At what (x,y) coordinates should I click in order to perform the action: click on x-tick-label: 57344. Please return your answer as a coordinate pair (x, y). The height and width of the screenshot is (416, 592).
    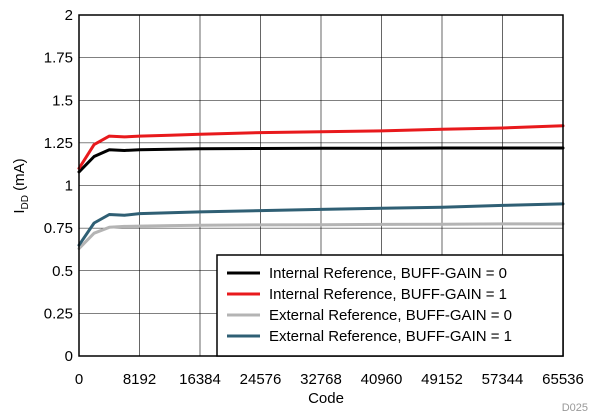
    Looking at the image, I should click on (503, 379).